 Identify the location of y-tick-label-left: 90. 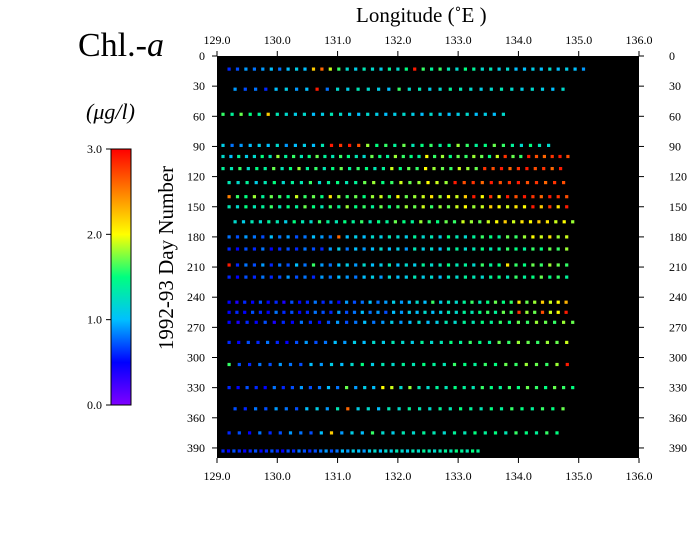
(199, 146).